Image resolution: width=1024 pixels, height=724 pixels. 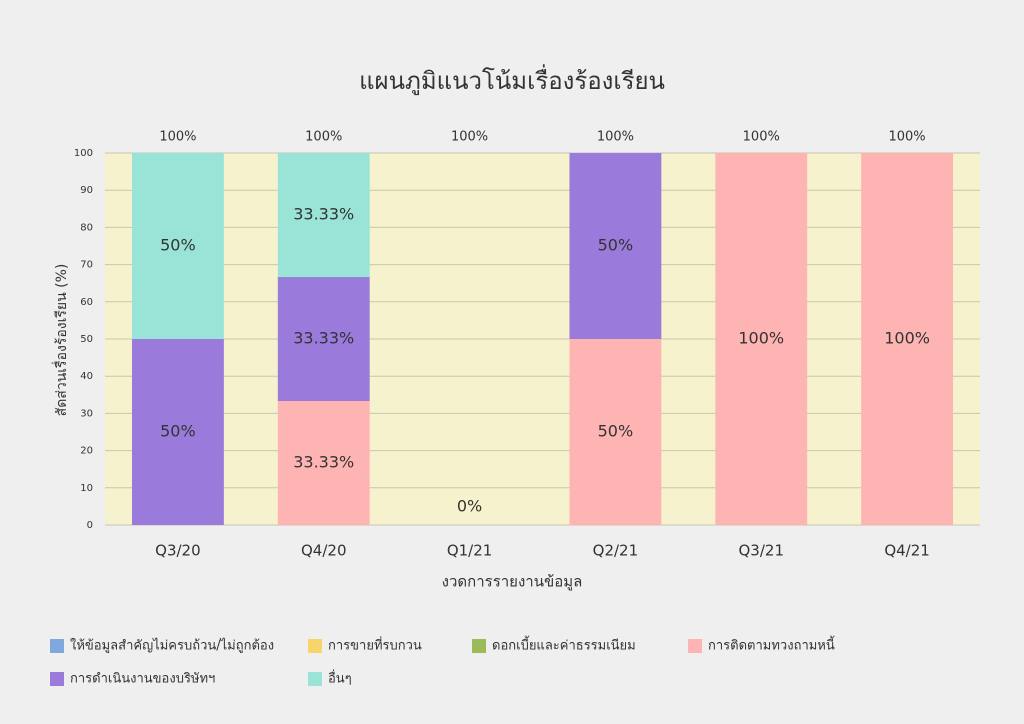 What do you see at coordinates (86, 227) in the screenshot?
I see `y-tick-label: 80` at bounding box center [86, 227].